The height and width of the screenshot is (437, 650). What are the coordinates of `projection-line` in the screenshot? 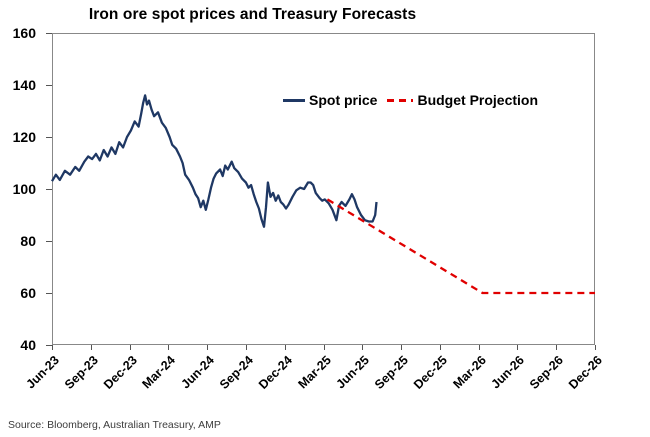 It's located at (460, 246).